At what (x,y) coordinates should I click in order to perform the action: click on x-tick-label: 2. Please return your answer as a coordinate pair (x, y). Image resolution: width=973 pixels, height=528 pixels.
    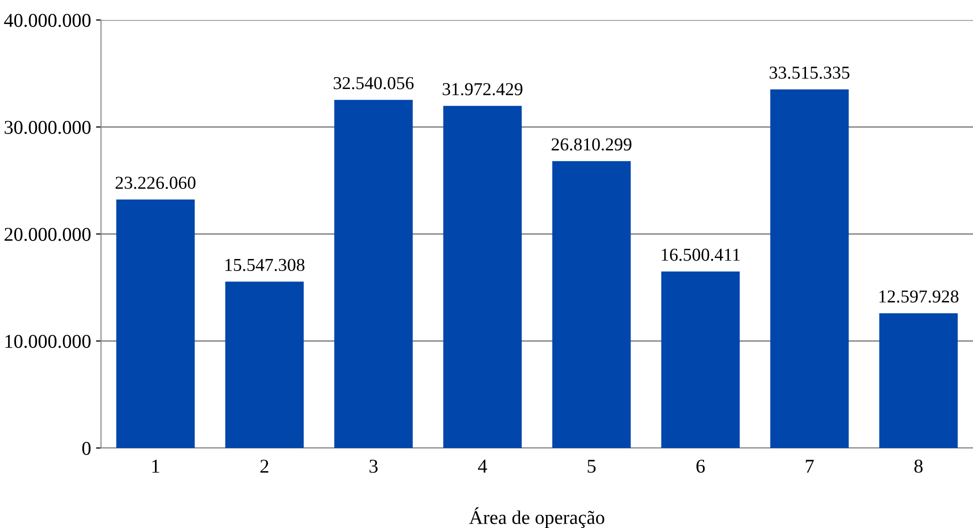
    Looking at the image, I should click on (264, 466).